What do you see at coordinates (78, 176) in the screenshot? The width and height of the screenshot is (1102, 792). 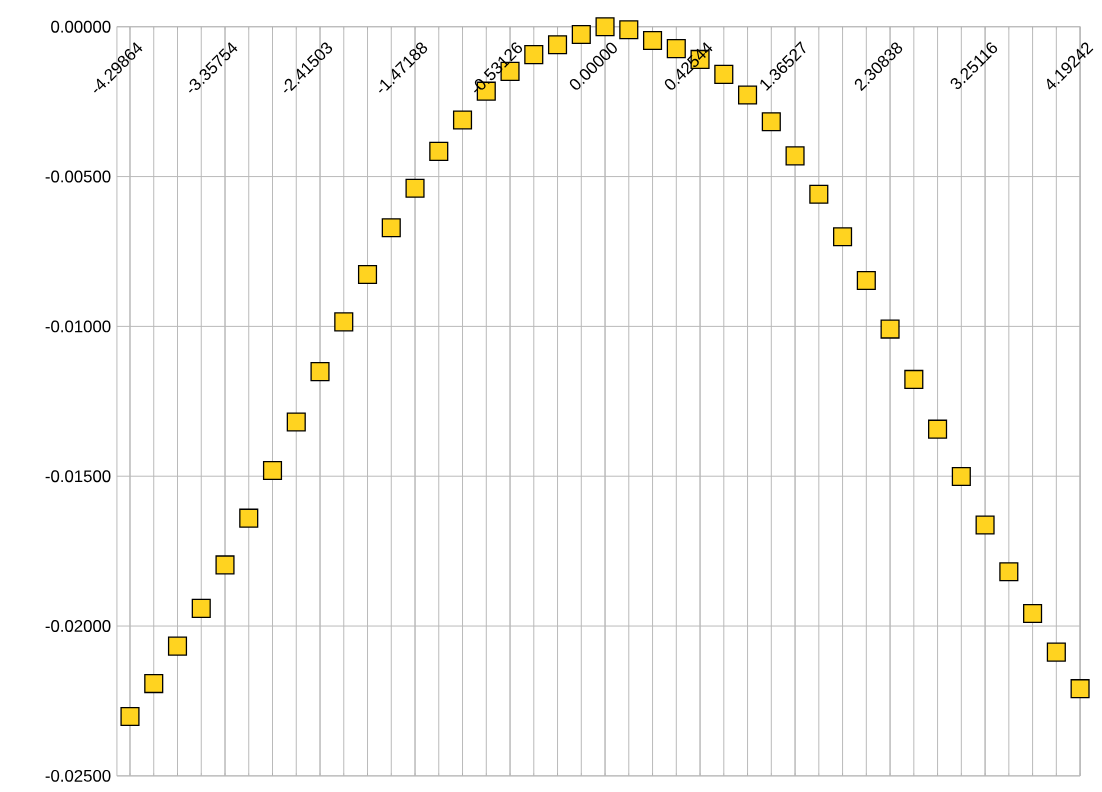 I see `y-tick-label: -0.00500` at bounding box center [78, 176].